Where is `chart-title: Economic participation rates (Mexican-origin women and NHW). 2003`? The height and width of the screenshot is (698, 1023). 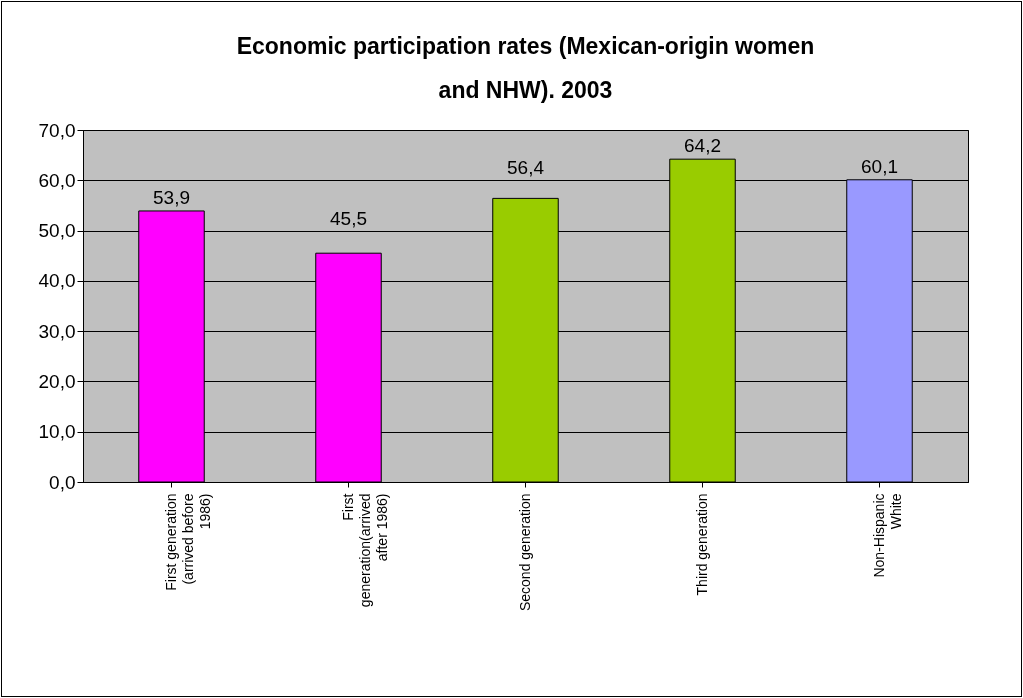 chart-title: Economic participation rates (Mexican-origin women and NHW). 2003 is located at coordinates (525, 68).